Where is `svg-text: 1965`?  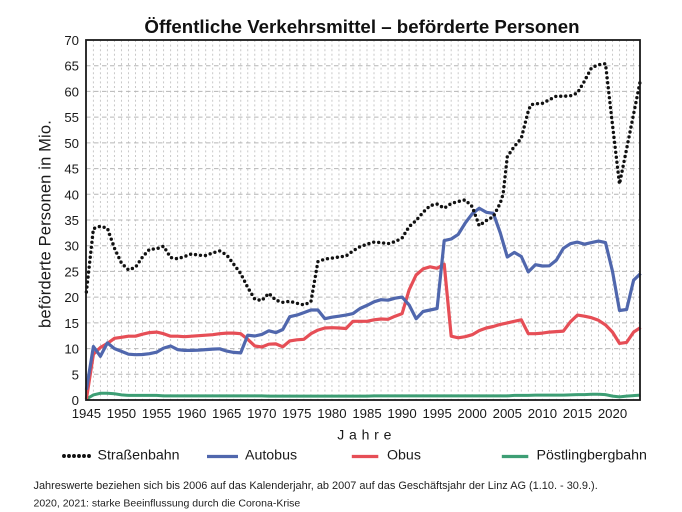 svg-text: 1965 is located at coordinates (226, 413).